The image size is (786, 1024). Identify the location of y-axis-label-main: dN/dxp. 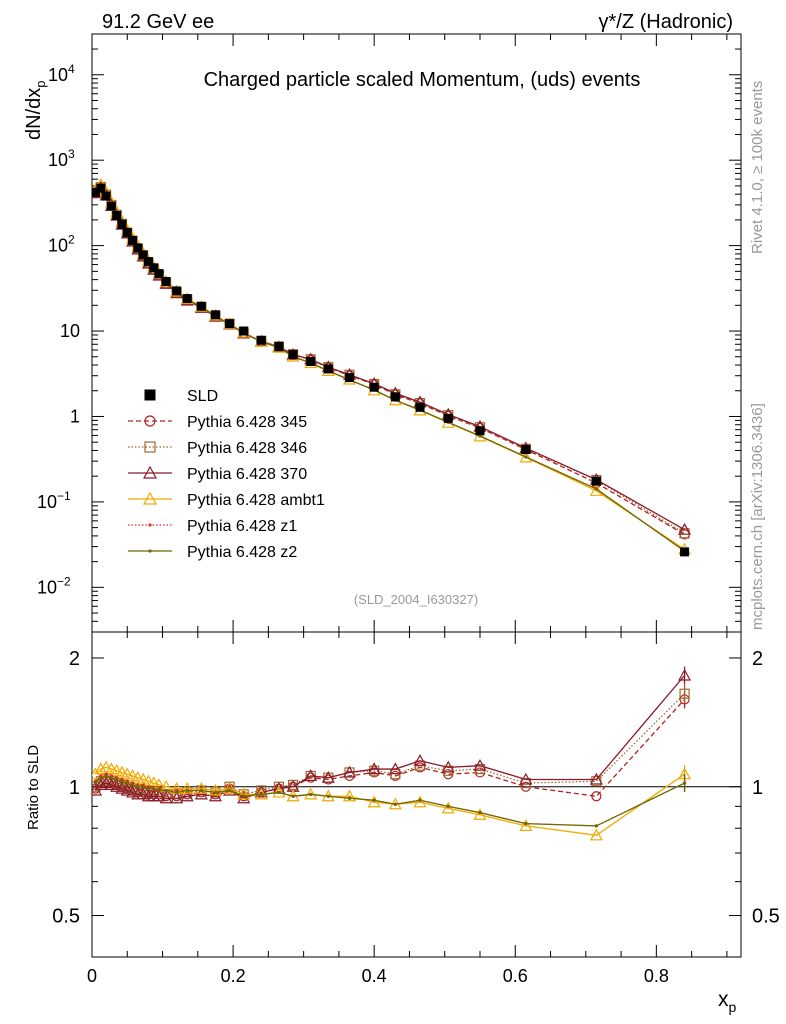
(35, 110).